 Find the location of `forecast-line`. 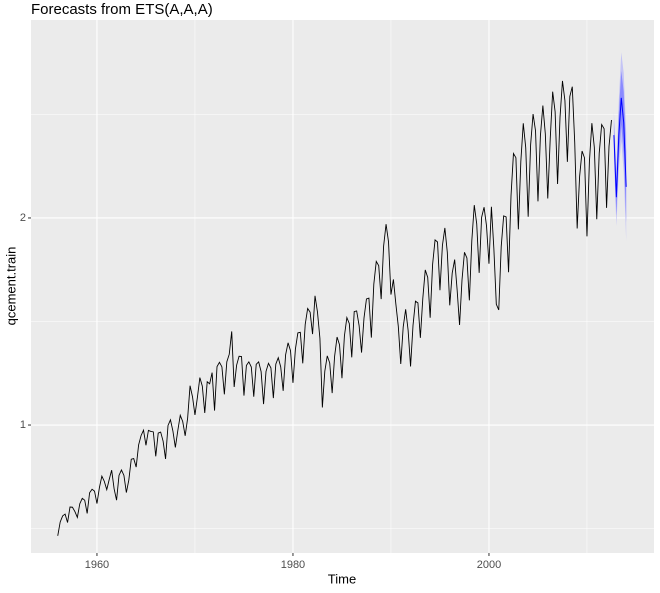

forecast-line is located at coordinates (620, 147).